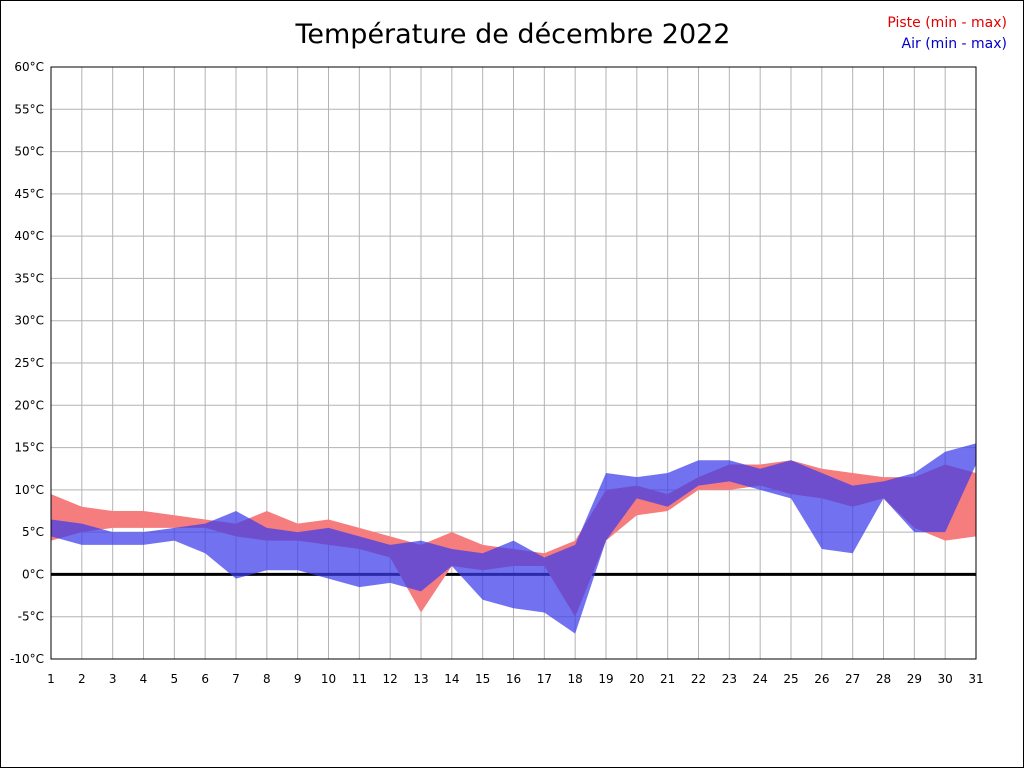  What do you see at coordinates (790, 679) in the screenshot?
I see `x-tick-label: 25` at bounding box center [790, 679].